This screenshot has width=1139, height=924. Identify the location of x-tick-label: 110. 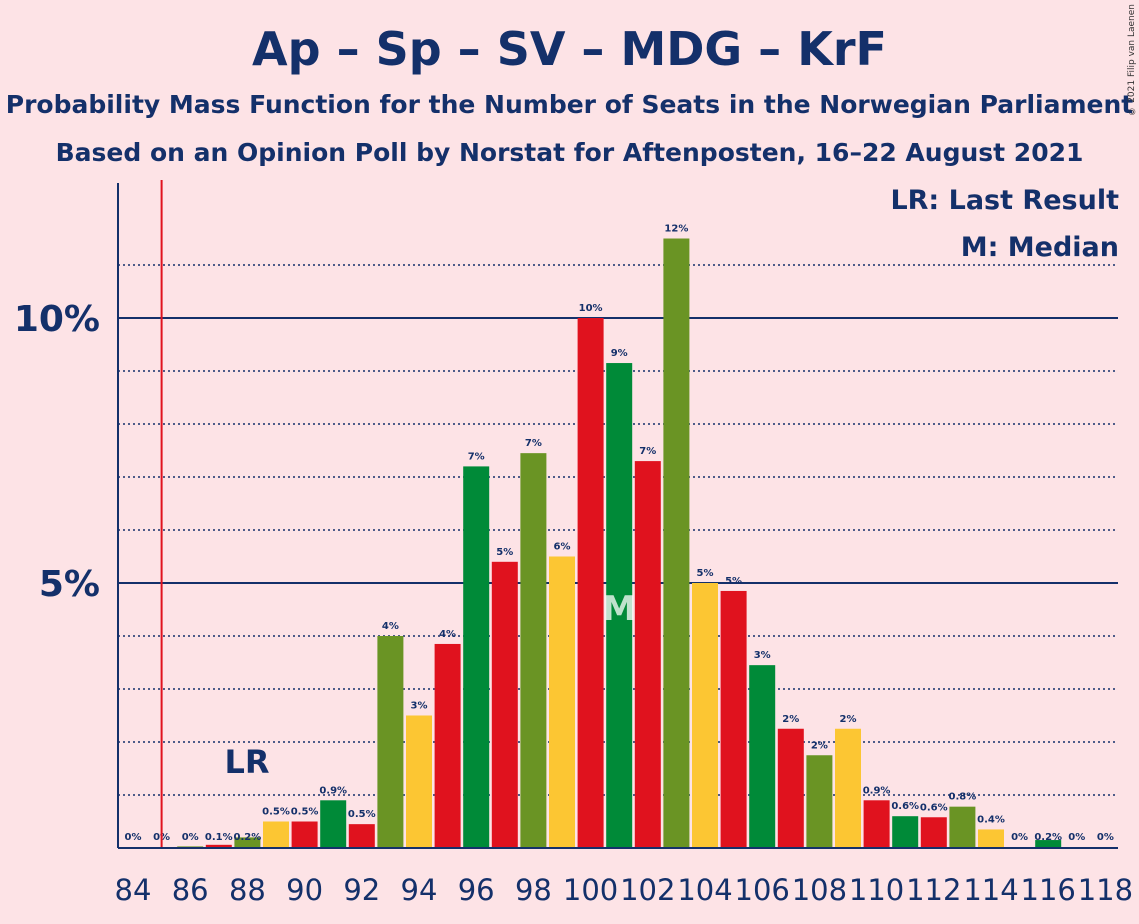
(876, 890).